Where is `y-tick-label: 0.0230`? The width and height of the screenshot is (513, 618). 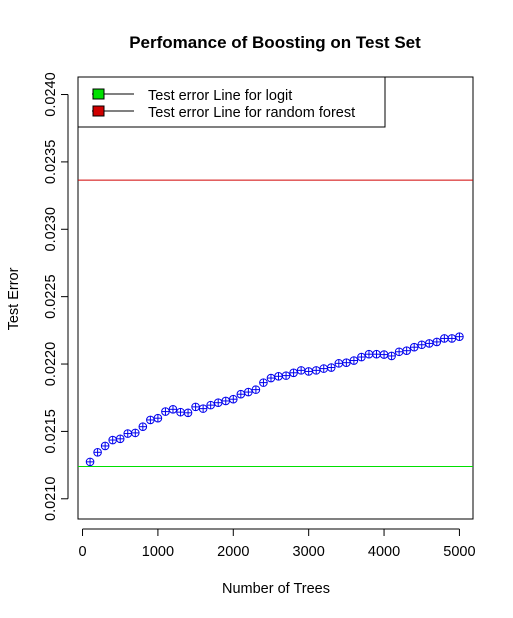 y-tick-label: 0.0230 is located at coordinates (51, 229).